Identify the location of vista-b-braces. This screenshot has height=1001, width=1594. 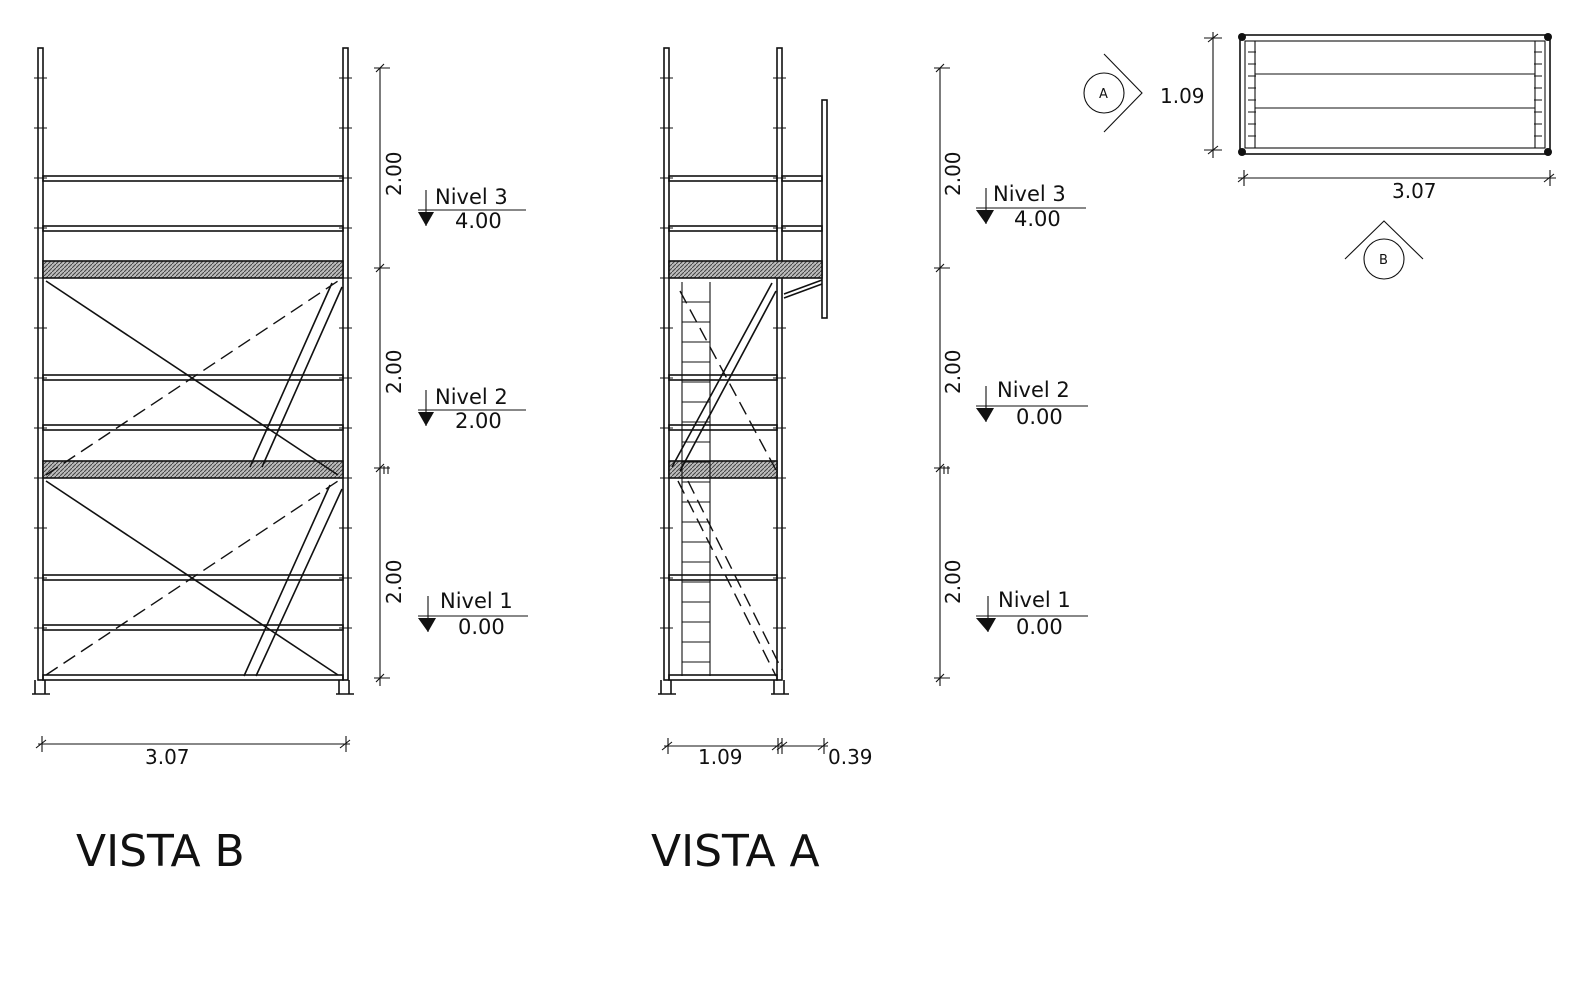
(194, 478).